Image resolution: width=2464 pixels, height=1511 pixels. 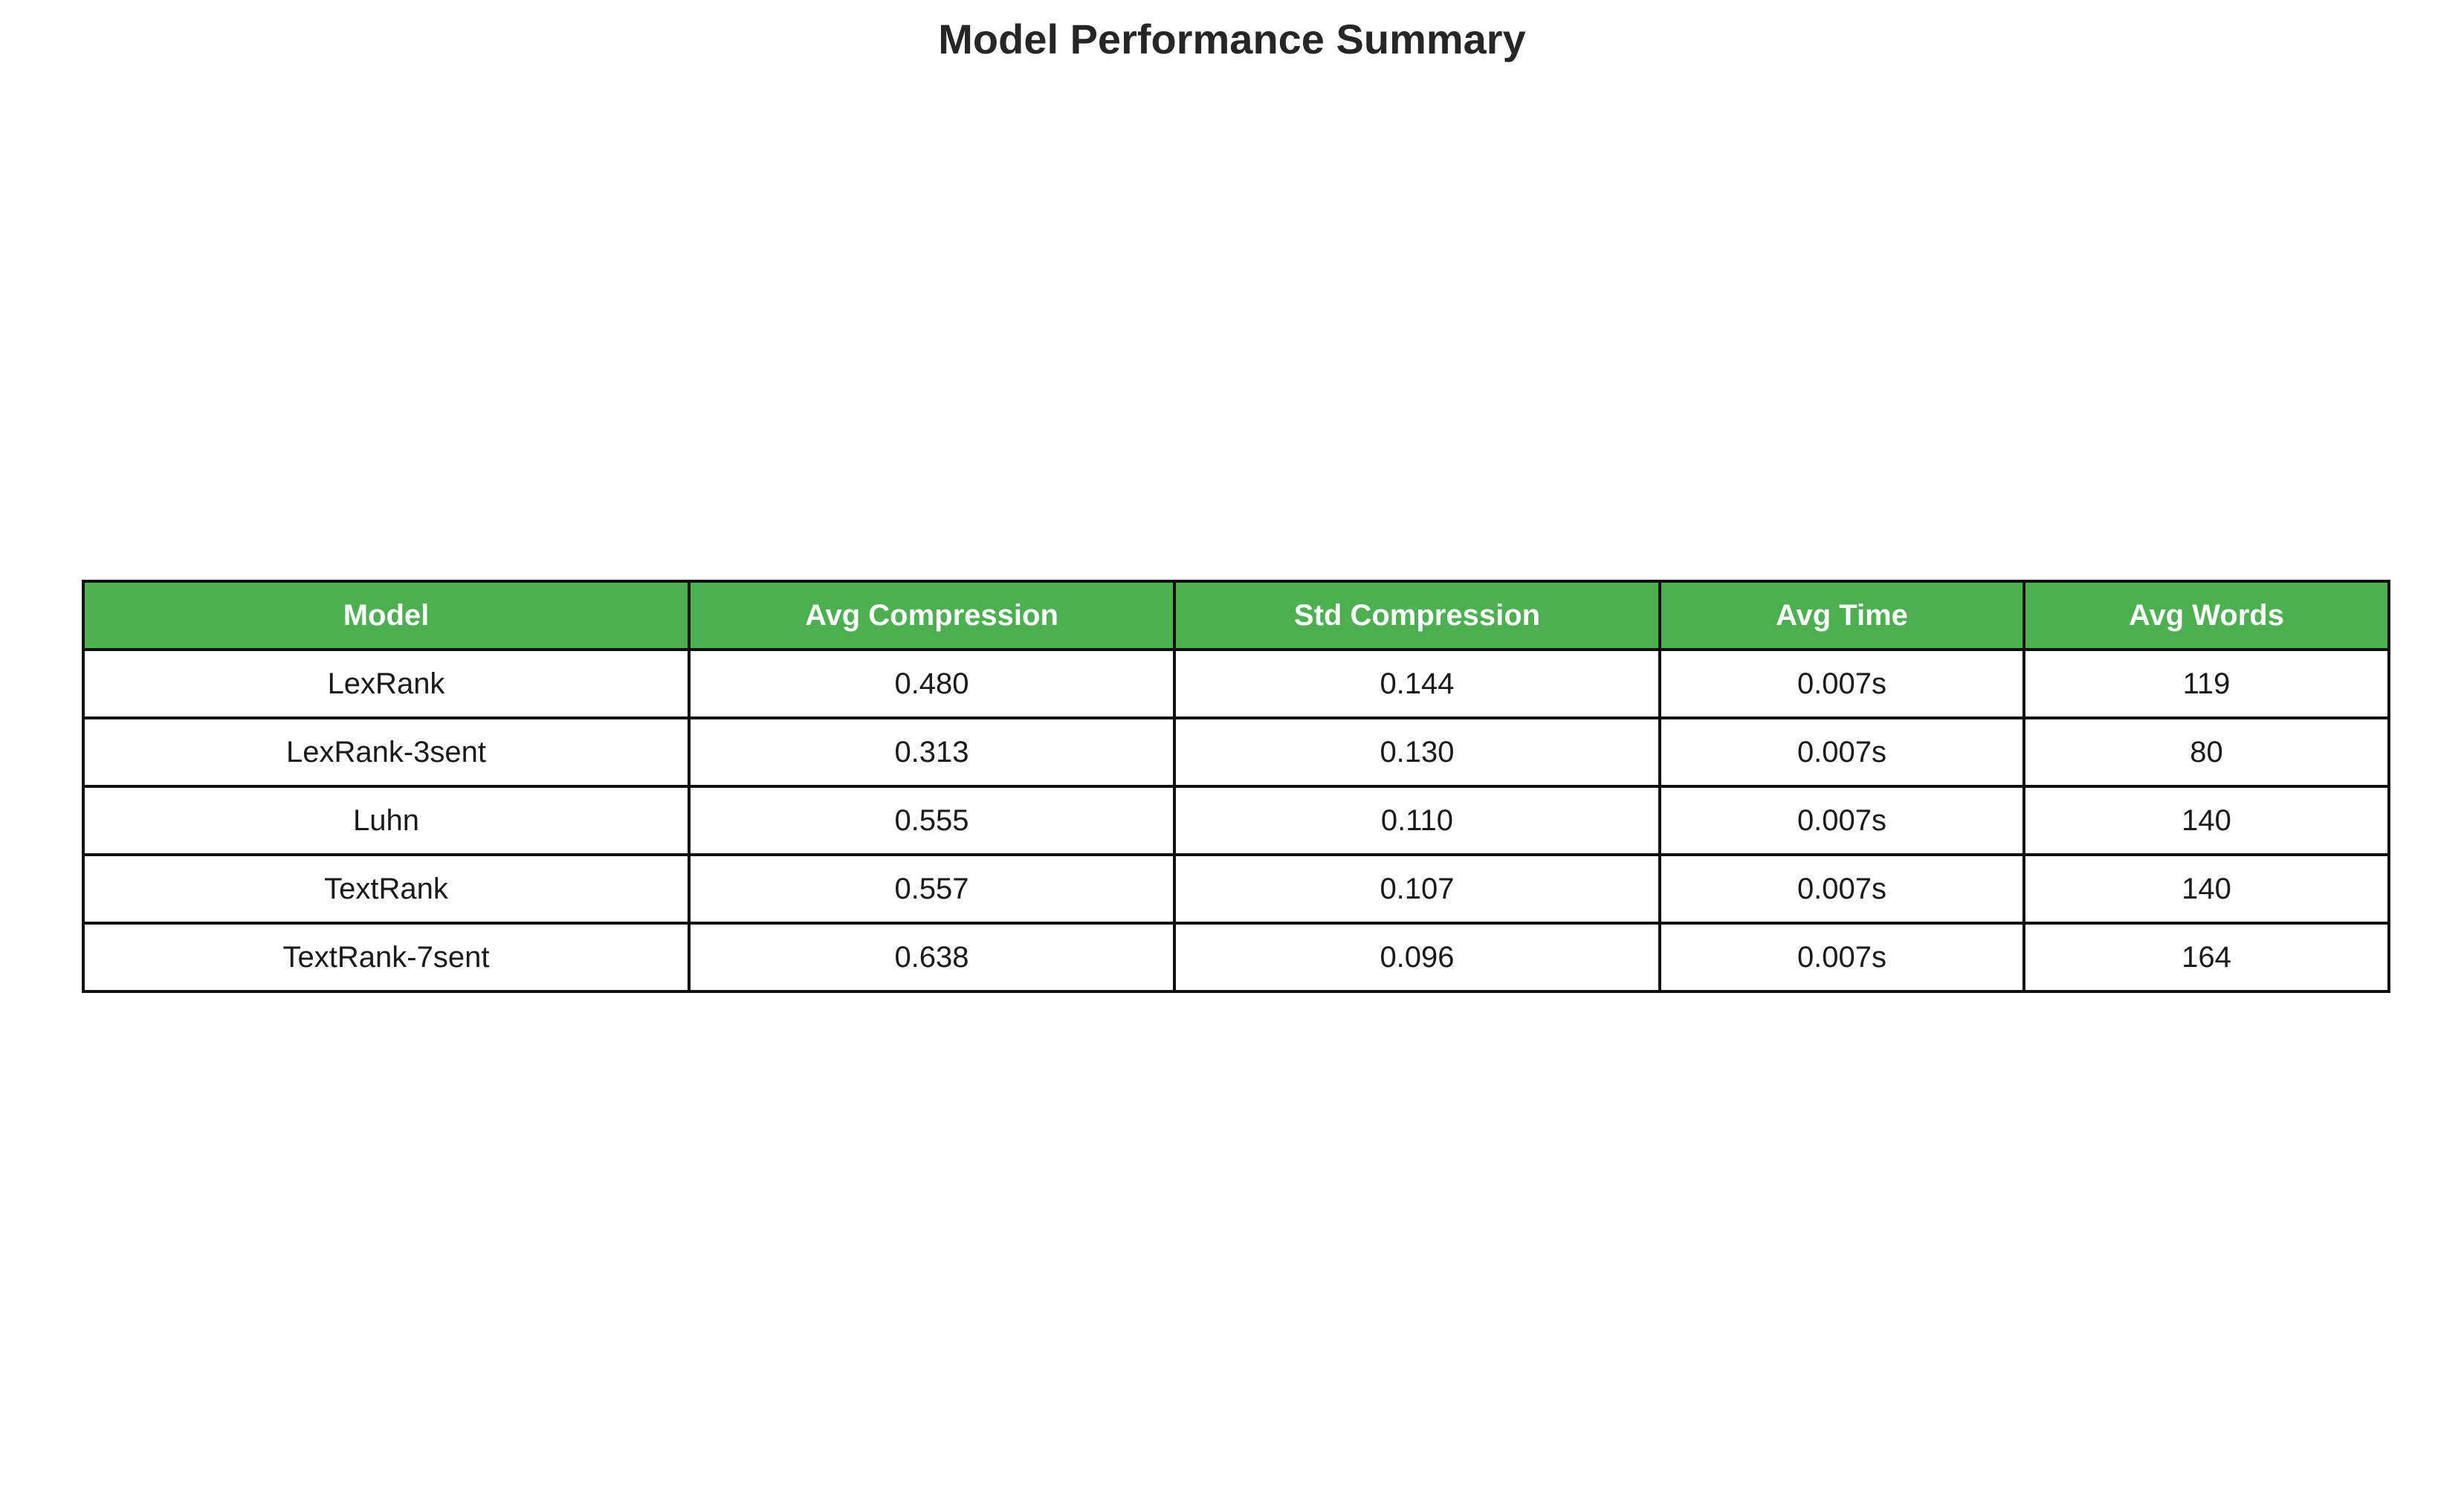 What do you see at coordinates (1841, 616) in the screenshot?
I see `header-avg-time: Avg Time` at bounding box center [1841, 616].